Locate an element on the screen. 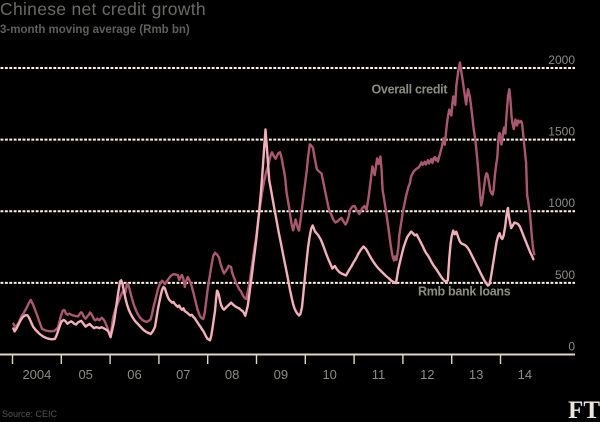  svg-text: 1500 is located at coordinates (561, 132).